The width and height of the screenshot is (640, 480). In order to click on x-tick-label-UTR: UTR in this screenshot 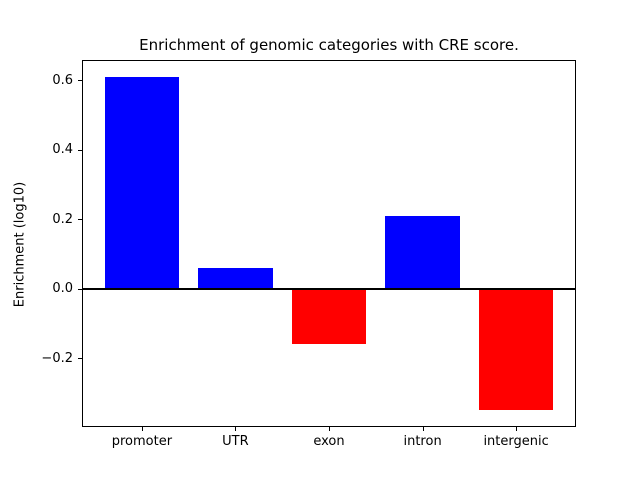, I will do `click(235, 441)`.